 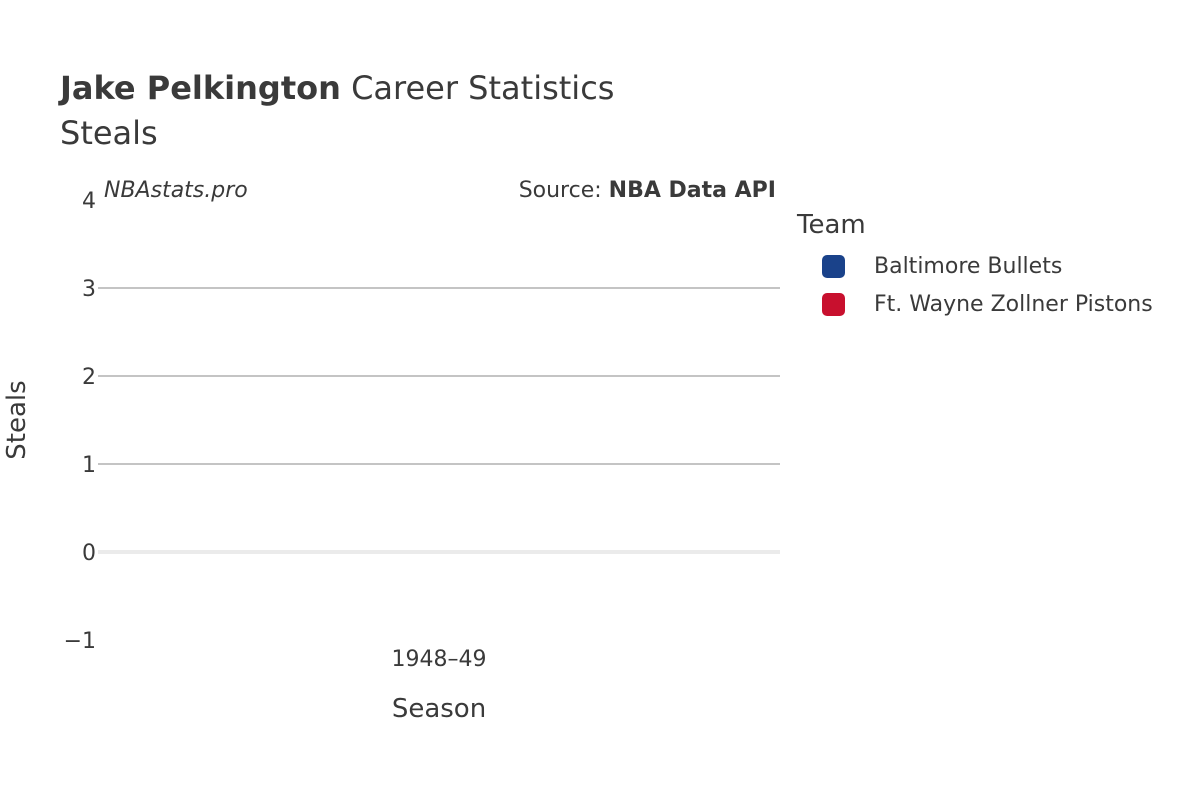 I want to click on y-tick-label: −1, so click(x=80, y=641).